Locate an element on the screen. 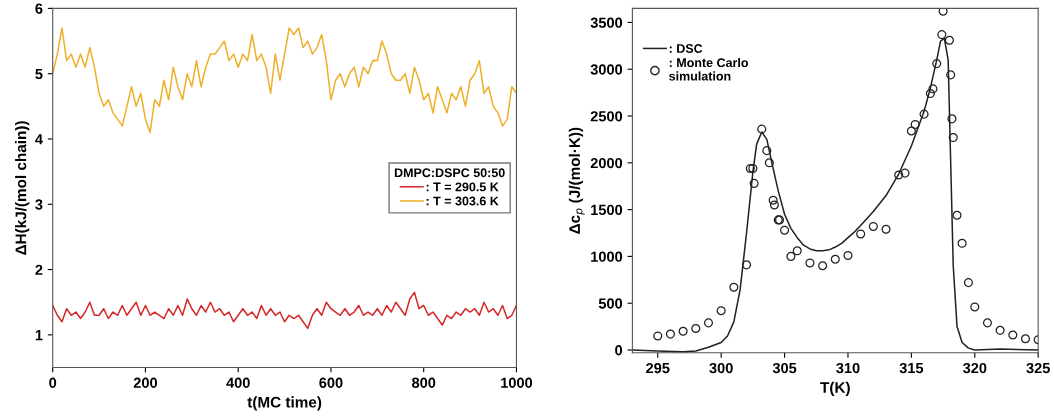 The width and height of the screenshot is (1054, 420). legend-label: : DSC is located at coordinates (686, 48).